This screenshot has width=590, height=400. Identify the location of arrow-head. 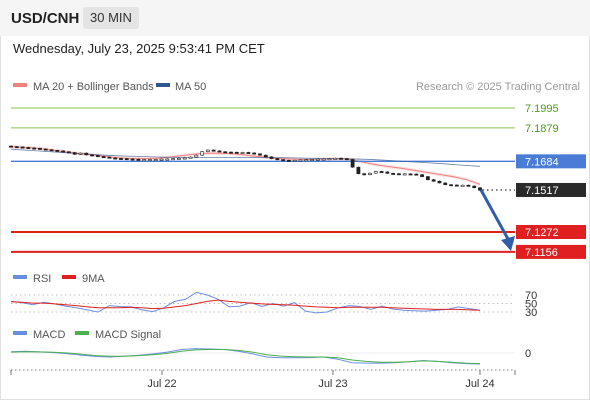
(508, 243).